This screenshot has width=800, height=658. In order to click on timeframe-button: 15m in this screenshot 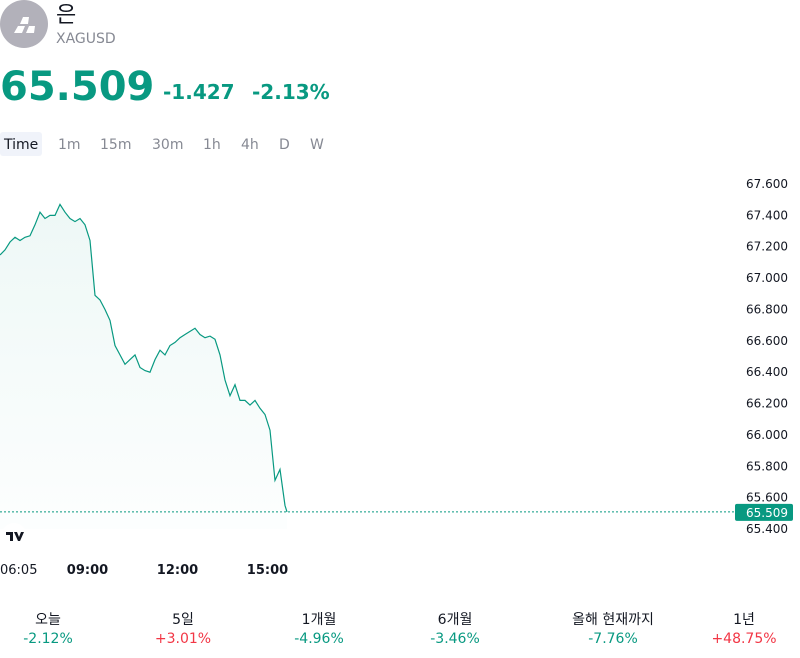, I will do `click(115, 145)`.